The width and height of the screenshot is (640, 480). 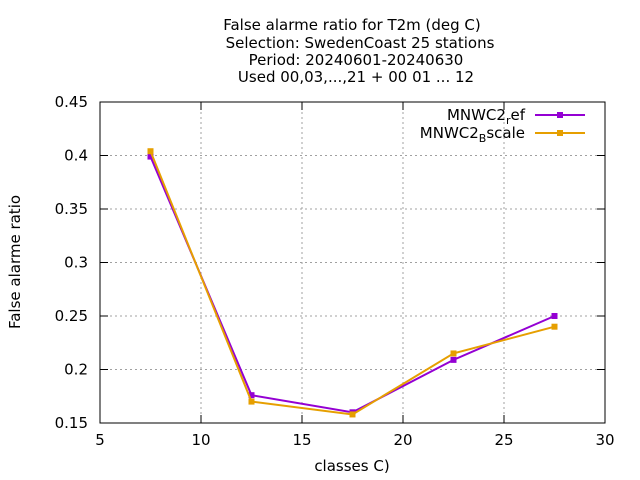 What do you see at coordinates (200, 440) in the screenshot?
I see `x-tick-label: 10` at bounding box center [200, 440].